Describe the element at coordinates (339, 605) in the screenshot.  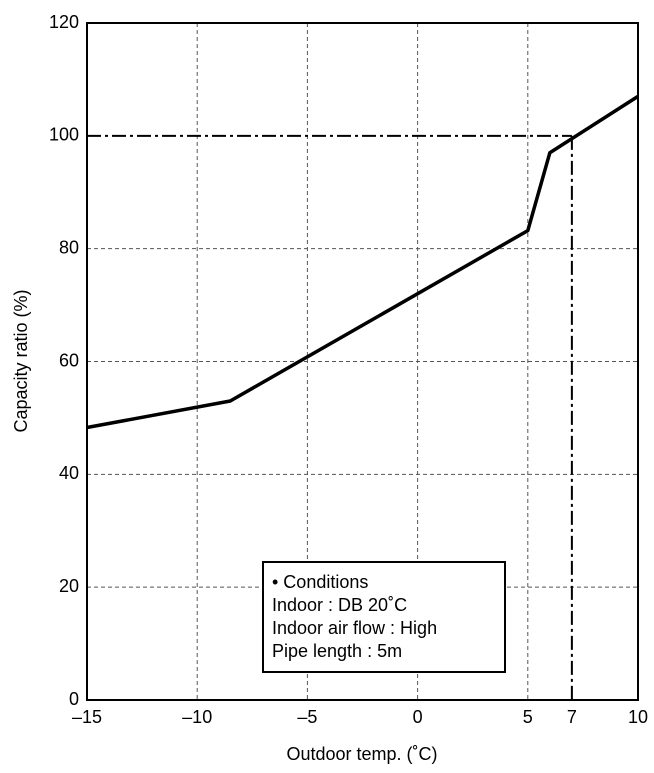
I see `annotation-text: Indoor : DB 20˚C` at that location.